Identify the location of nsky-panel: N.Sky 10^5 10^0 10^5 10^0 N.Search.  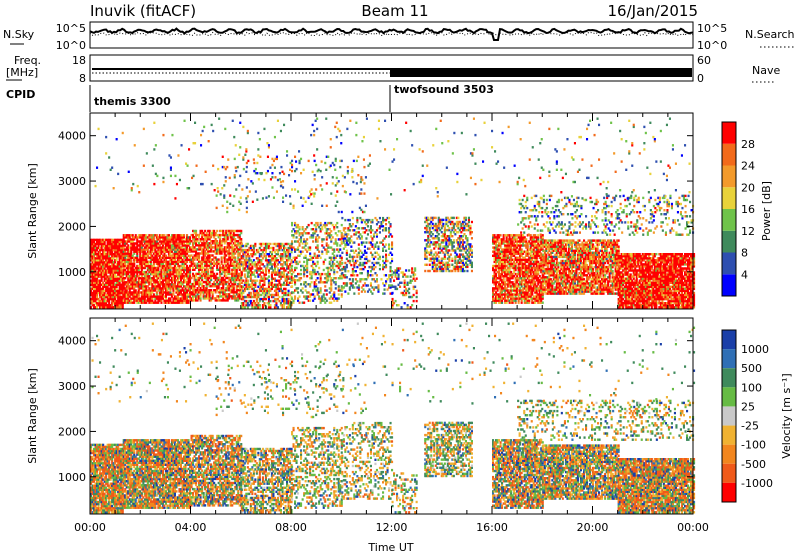
(399, 37).